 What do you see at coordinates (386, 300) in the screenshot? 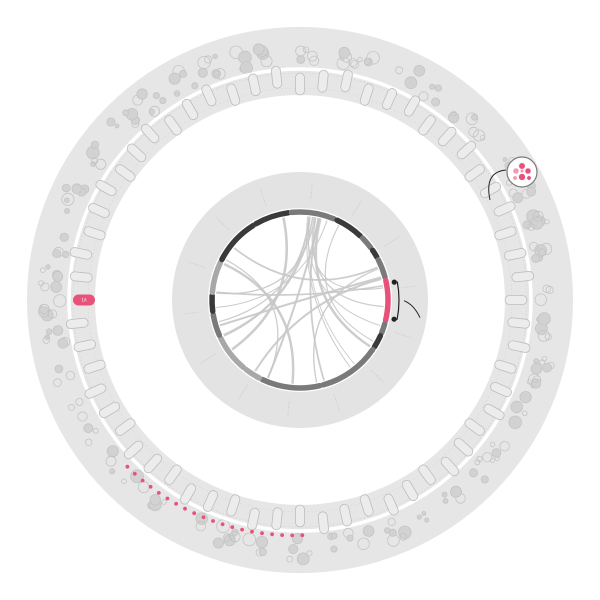
I see `segment-highlighted` at bounding box center [386, 300].